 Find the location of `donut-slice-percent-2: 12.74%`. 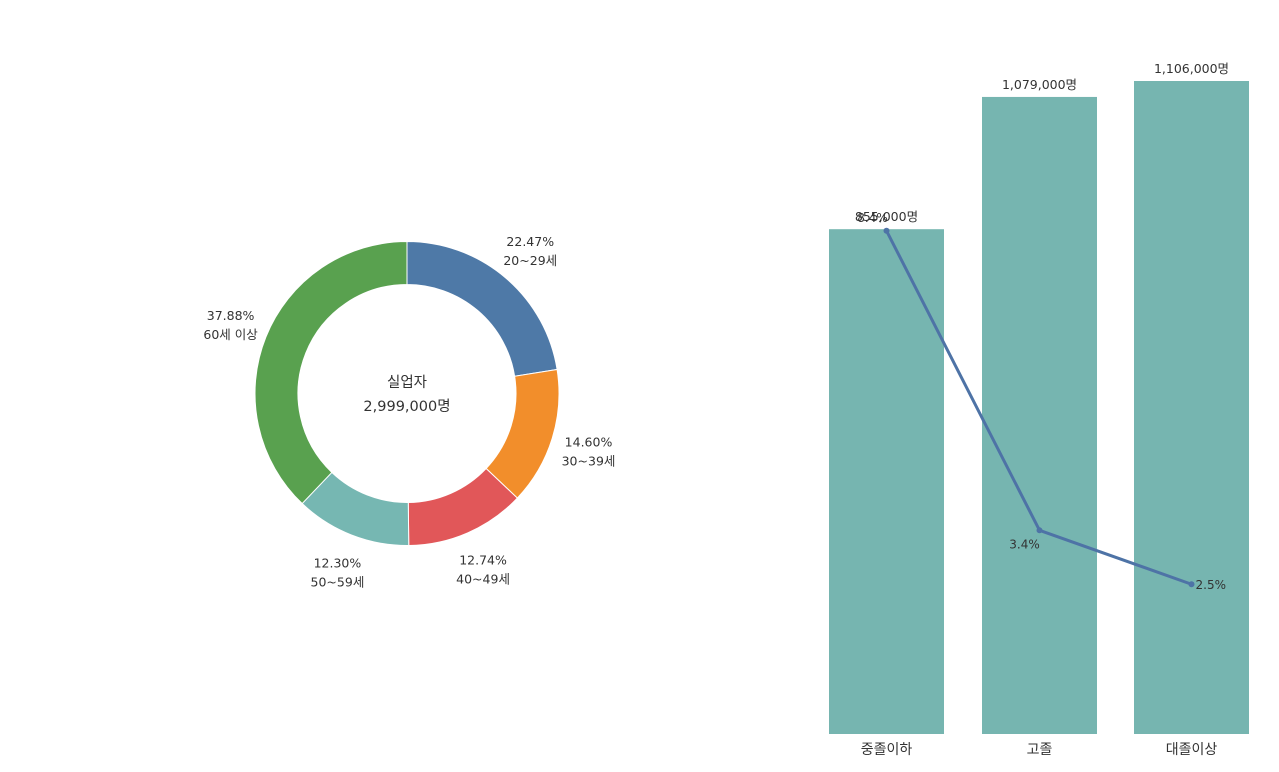

donut-slice-percent-2: 12.74% is located at coordinates (483, 560).